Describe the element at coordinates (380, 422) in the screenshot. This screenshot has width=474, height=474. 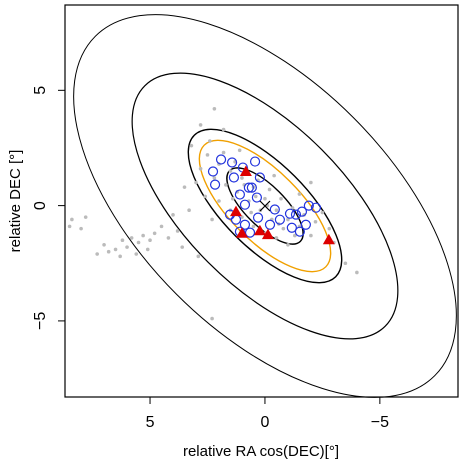
I see `x-tick-label: −5` at that location.